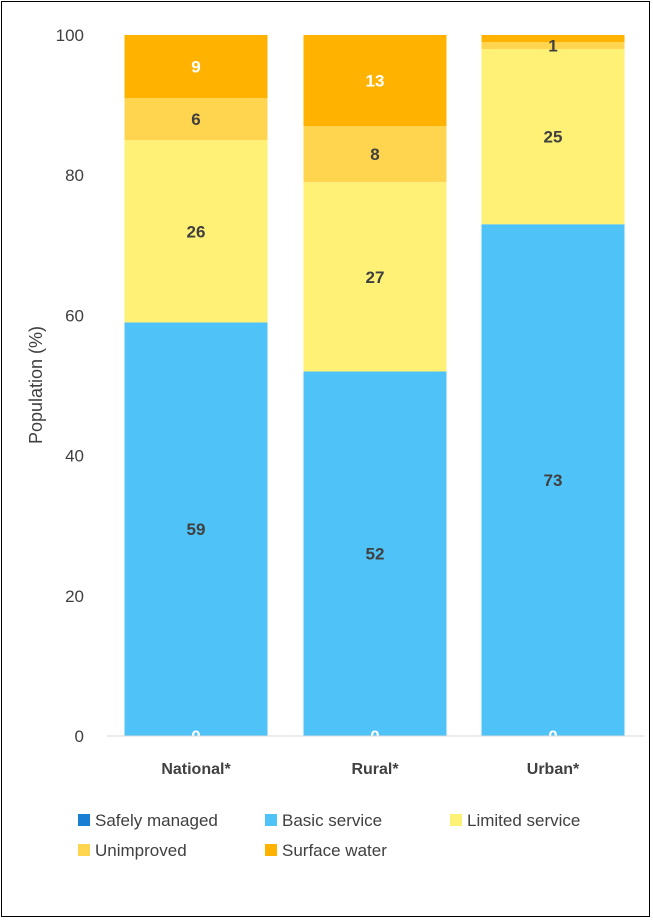 This screenshot has width=653, height=920. Describe the element at coordinates (271, 820) in the screenshot. I see `legend-swatch-basic-service` at that location.